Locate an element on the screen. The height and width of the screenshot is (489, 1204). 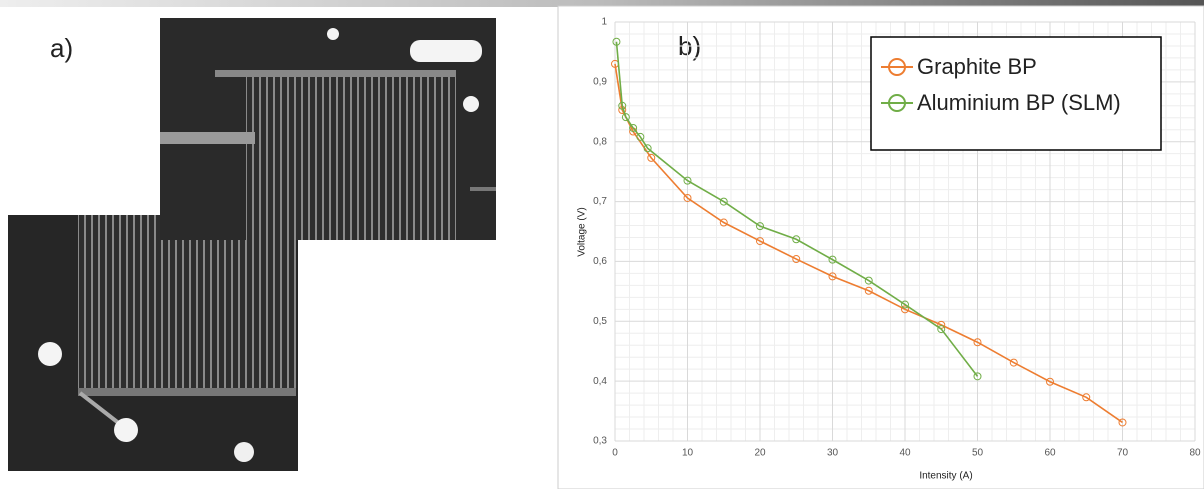
legend-box is located at coordinates (1016, 93).